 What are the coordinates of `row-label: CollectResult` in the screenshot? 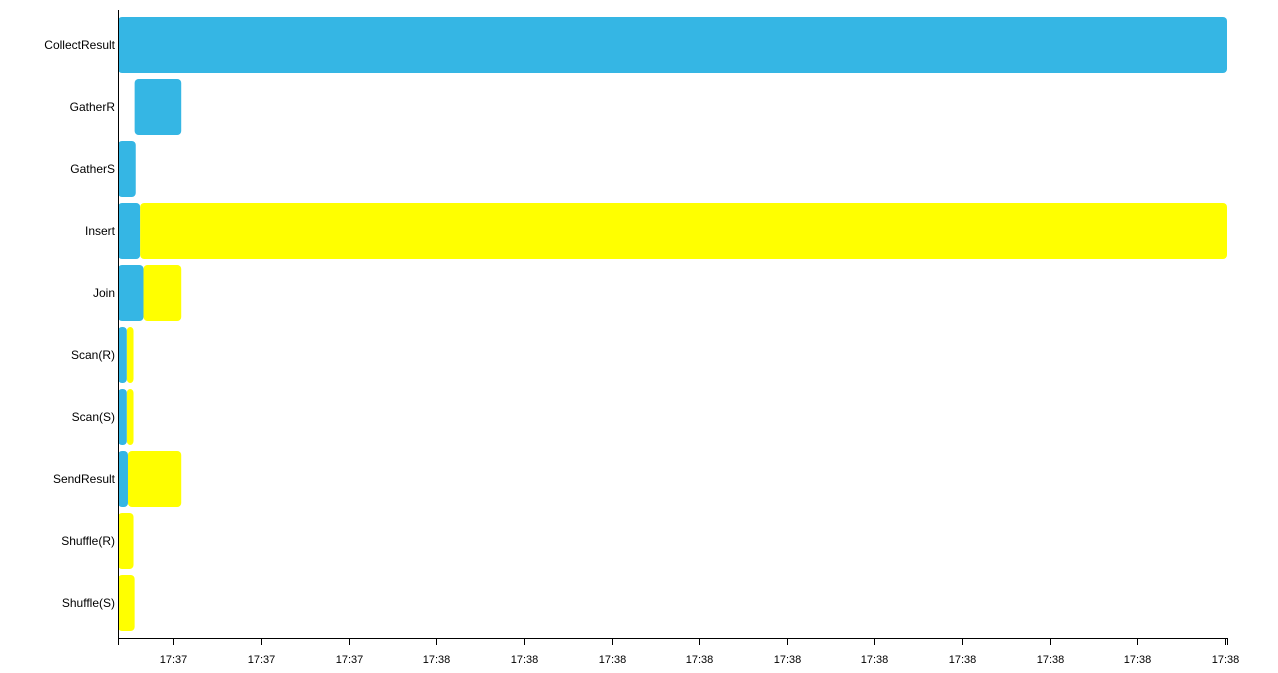 It's located at (79, 45).